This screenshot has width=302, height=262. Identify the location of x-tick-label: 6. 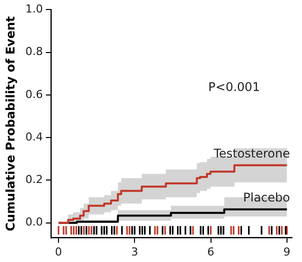
(210, 251).